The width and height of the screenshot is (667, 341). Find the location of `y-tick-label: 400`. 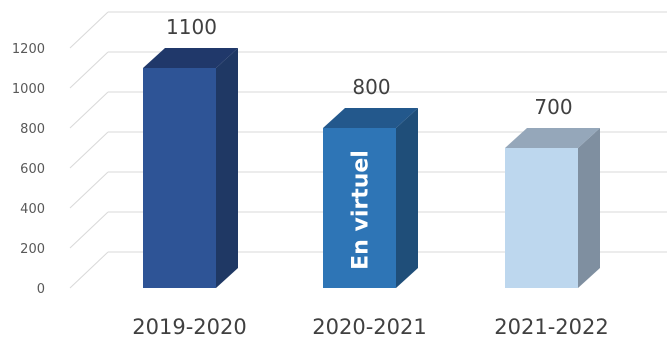

y-tick-label: 400 is located at coordinates (32, 209).